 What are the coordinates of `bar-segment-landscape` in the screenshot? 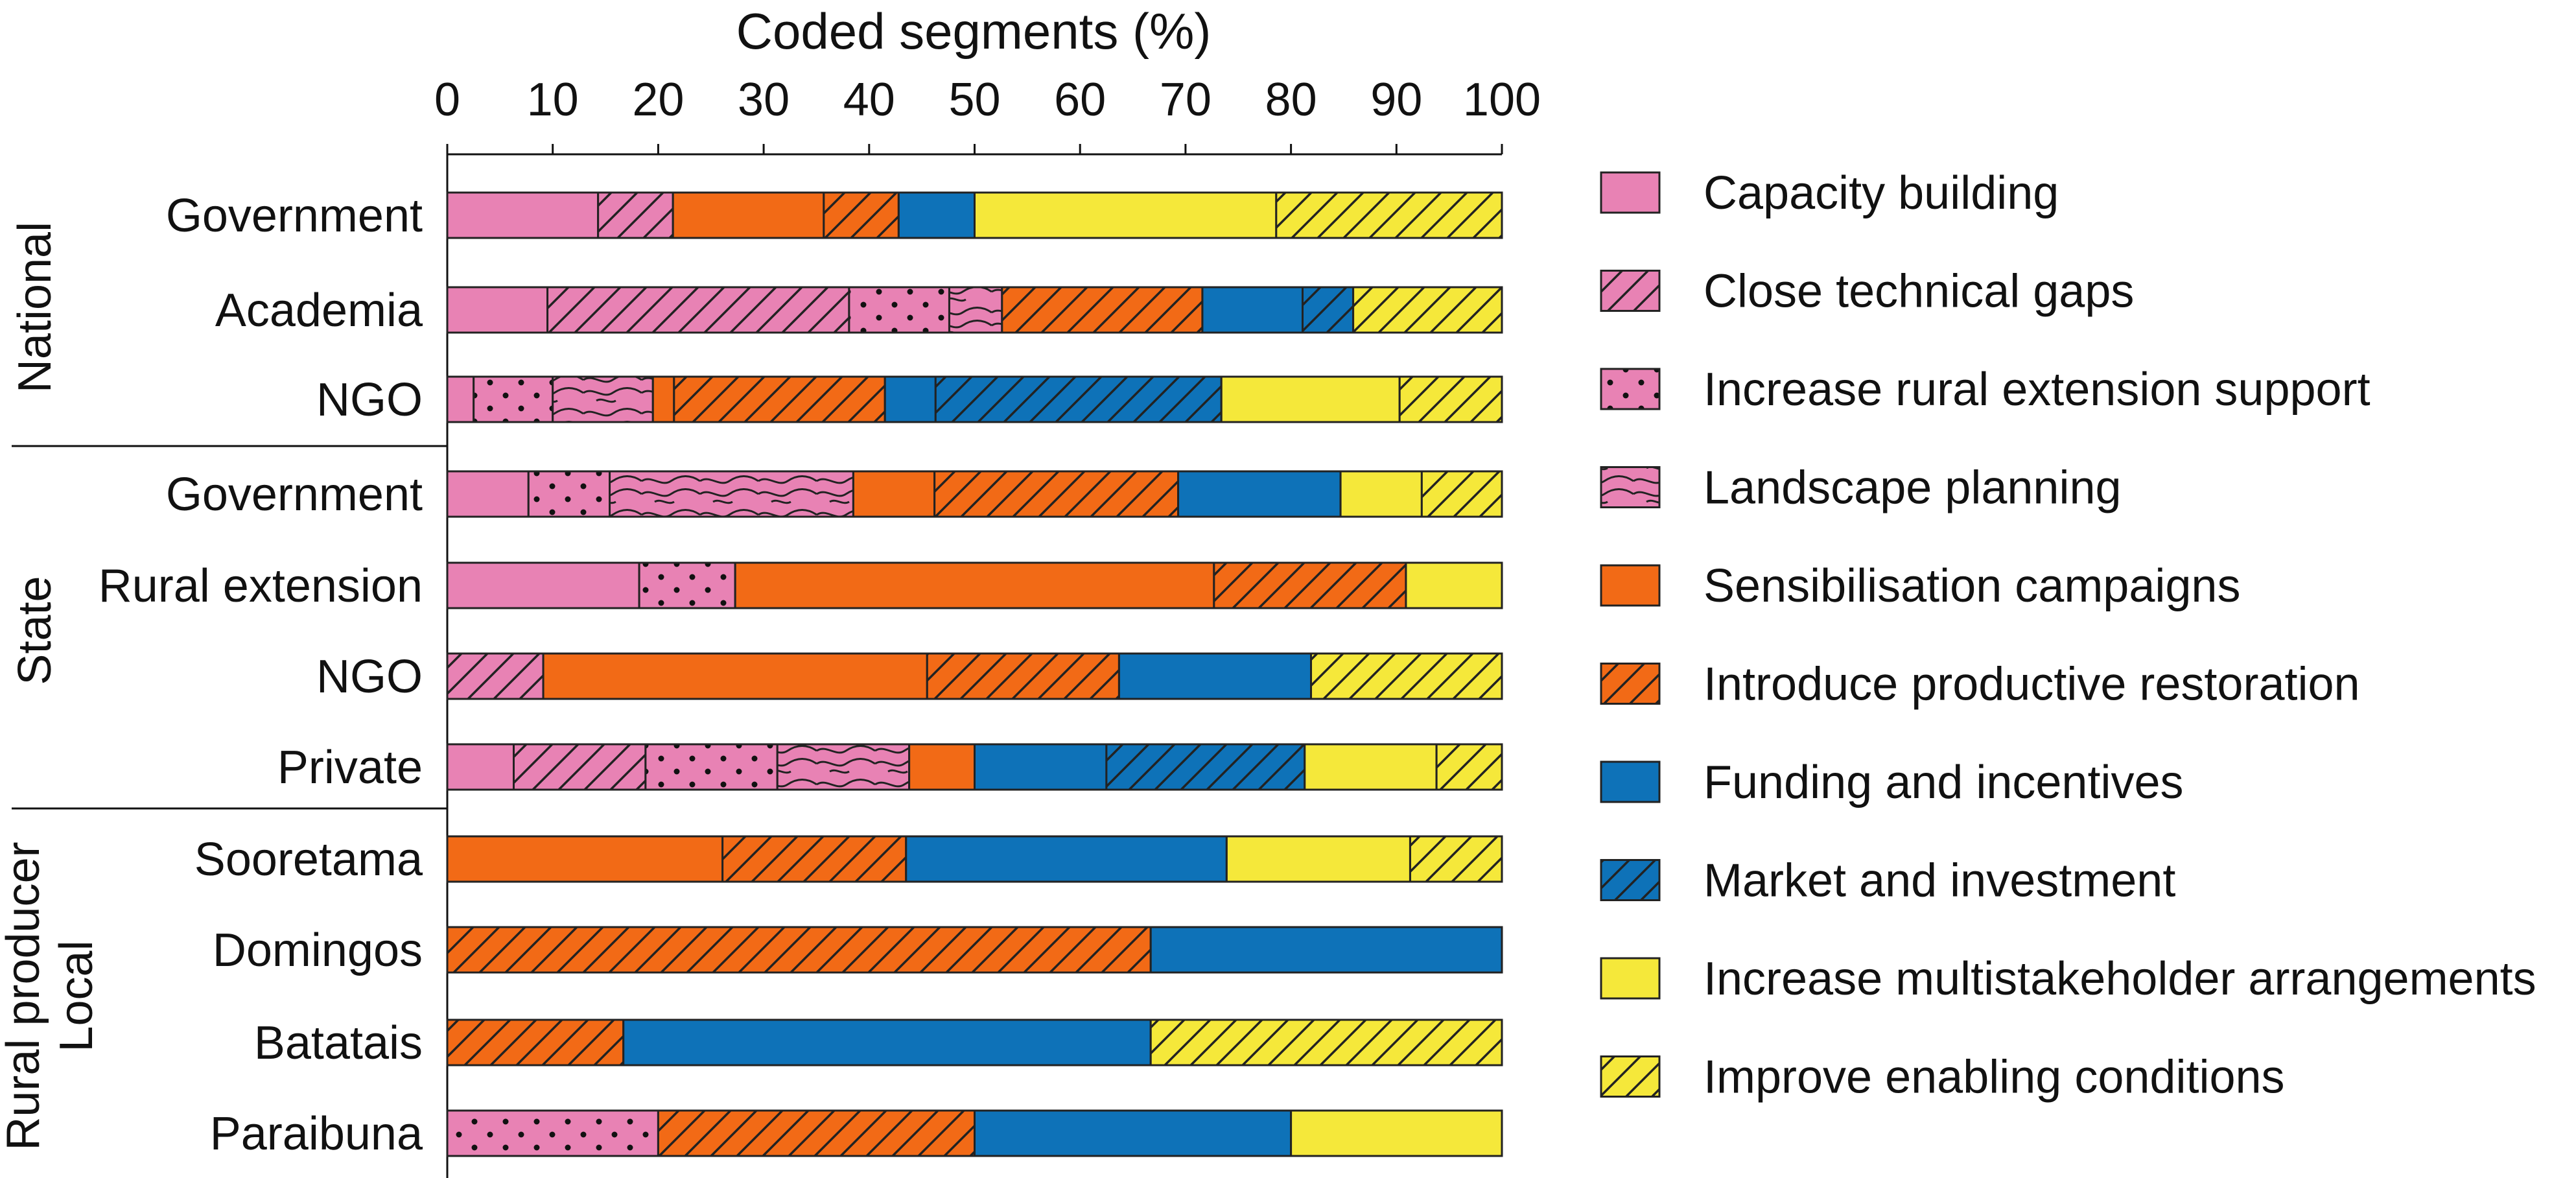 It's located at (843, 767).